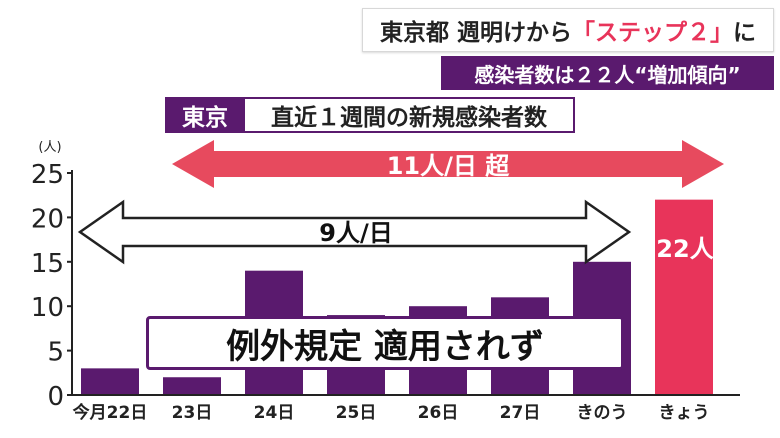 The image size is (780, 438). What do you see at coordinates (602, 413) in the screenshot?
I see `x-tick-label-6: きのう` at bounding box center [602, 413].